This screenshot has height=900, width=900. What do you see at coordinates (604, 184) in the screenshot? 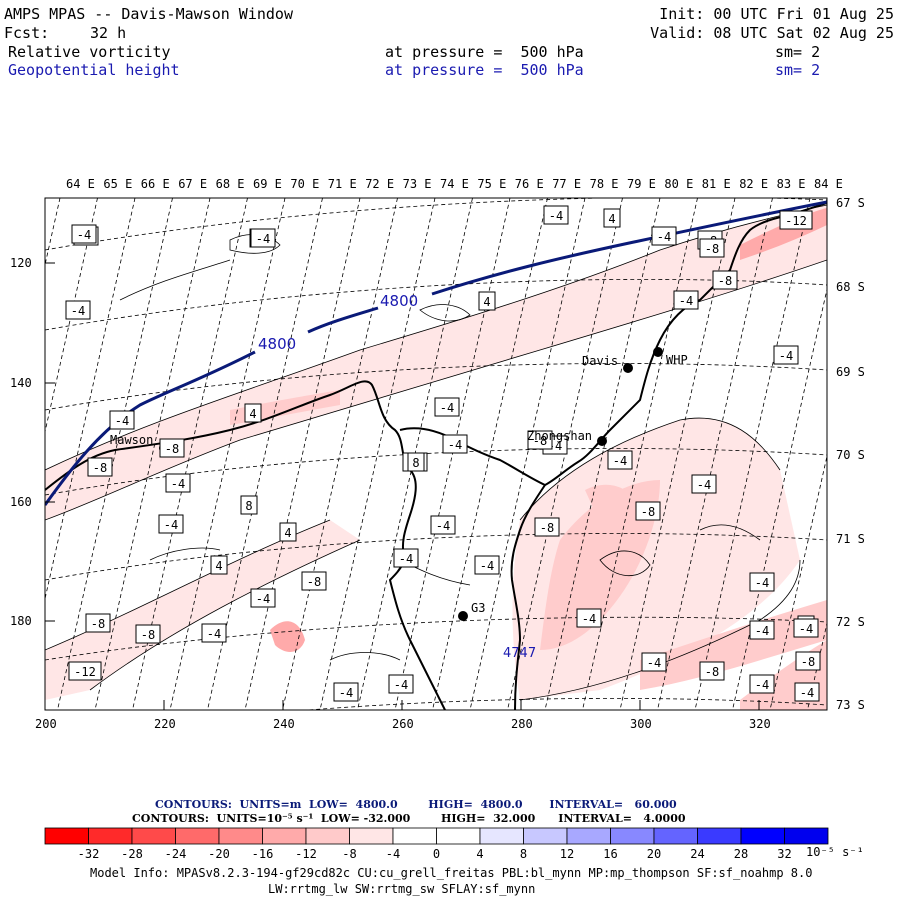
I see `longitude-label: 78 E` at bounding box center [604, 184].